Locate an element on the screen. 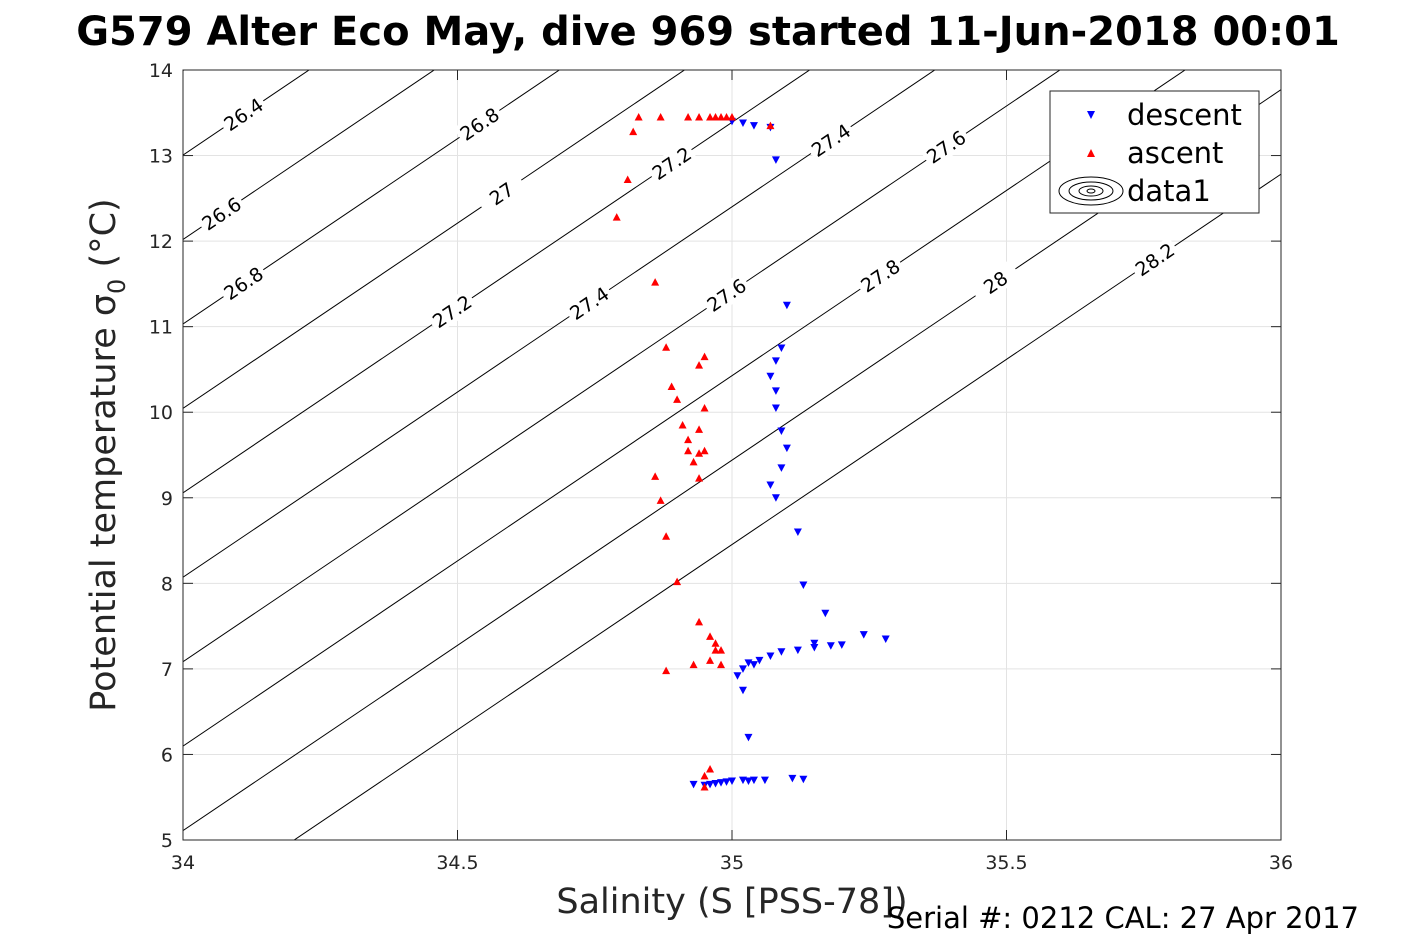  legend-data1-icon is located at coordinates (1091, 191).